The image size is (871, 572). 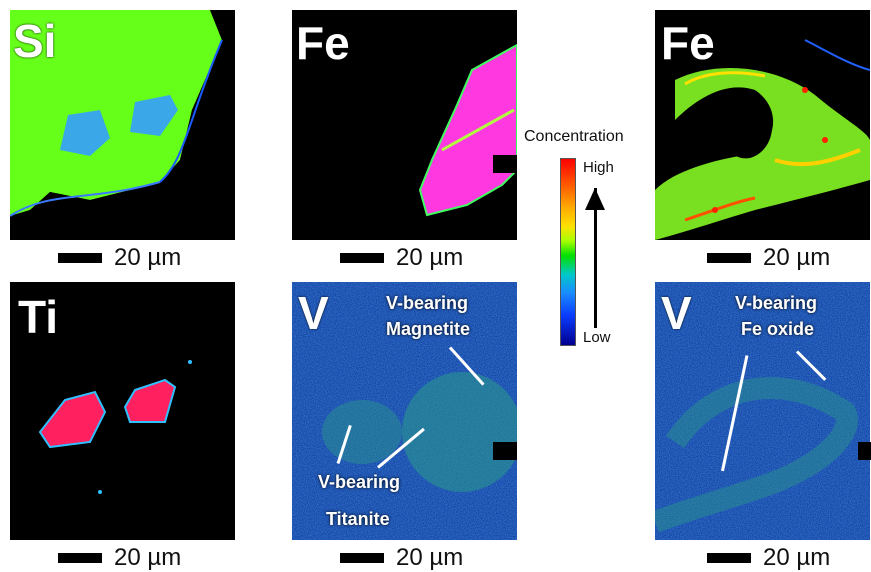 I want to click on element-label-fe-1: Fe, so click(x=323, y=43).